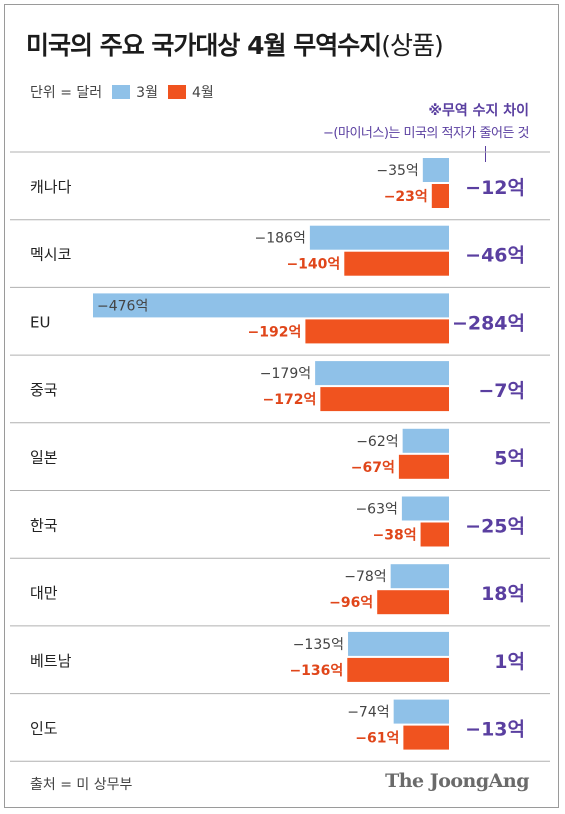  I want to click on bar-label-april: −67억, so click(373, 468).